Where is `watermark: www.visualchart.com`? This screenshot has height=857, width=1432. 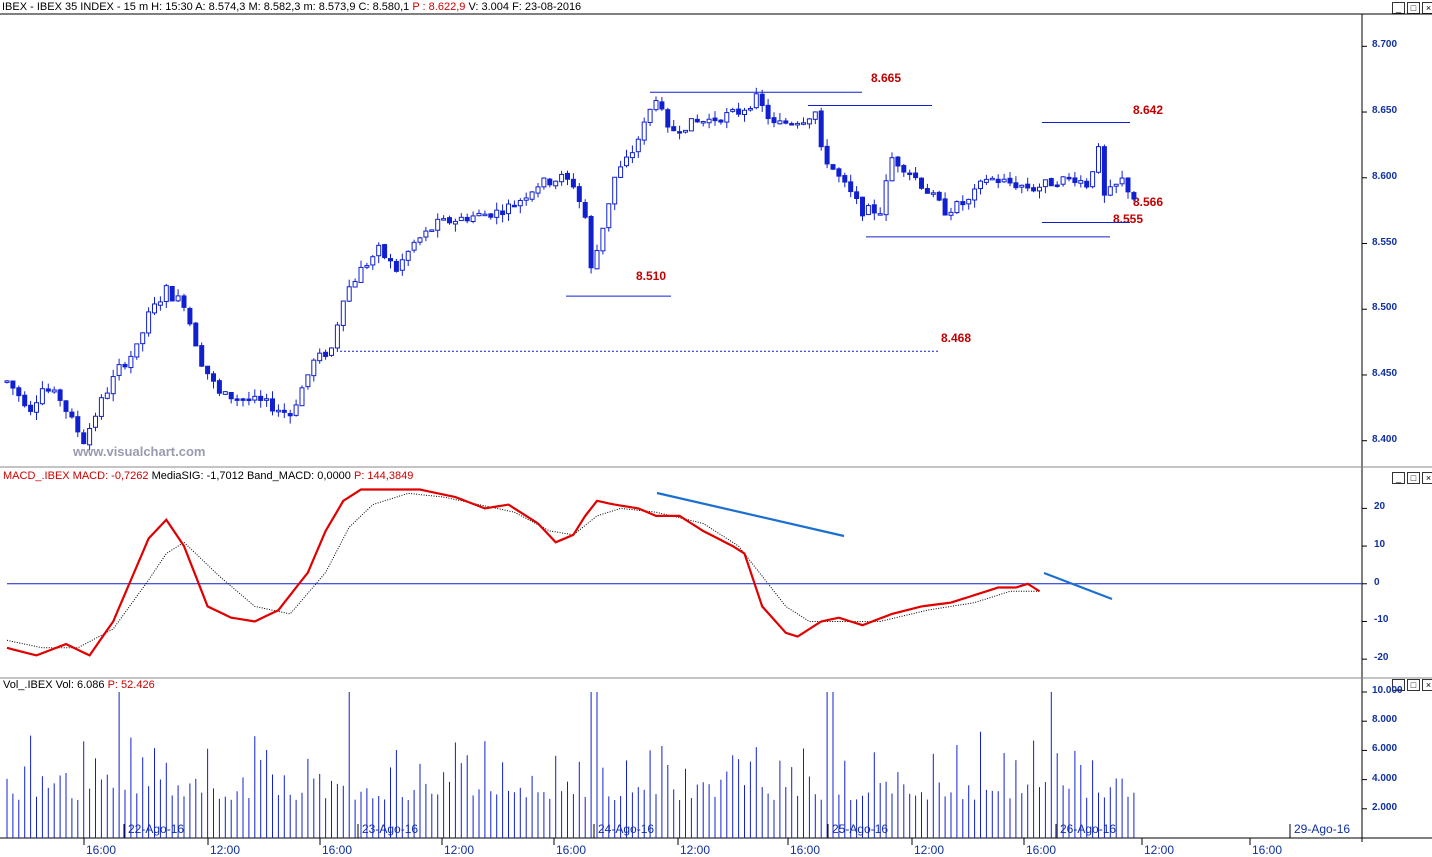
watermark: www.visualchart.com is located at coordinates (139, 451).